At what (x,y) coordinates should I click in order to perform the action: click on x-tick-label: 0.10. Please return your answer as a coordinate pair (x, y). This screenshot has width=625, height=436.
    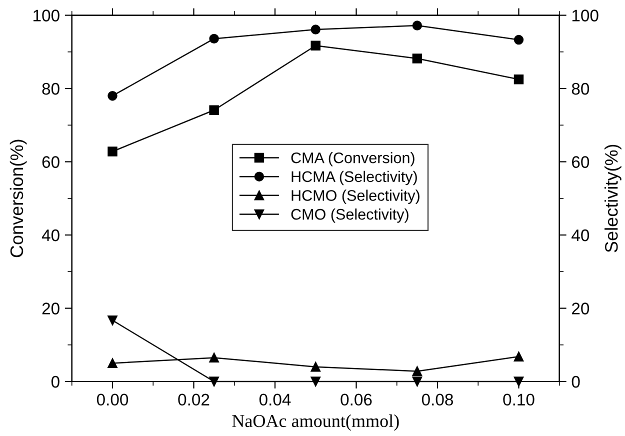
    Looking at the image, I should click on (518, 400).